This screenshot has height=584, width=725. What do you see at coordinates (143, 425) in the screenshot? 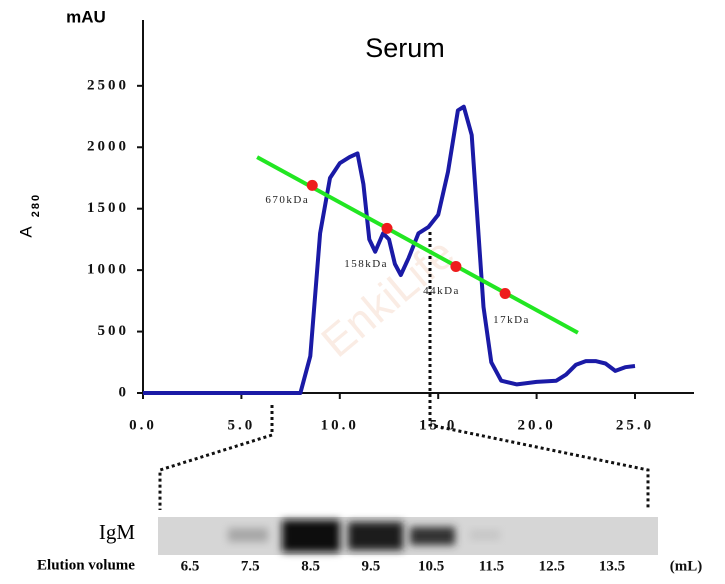
I see `x-tick-label: 0.0` at bounding box center [143, 425].